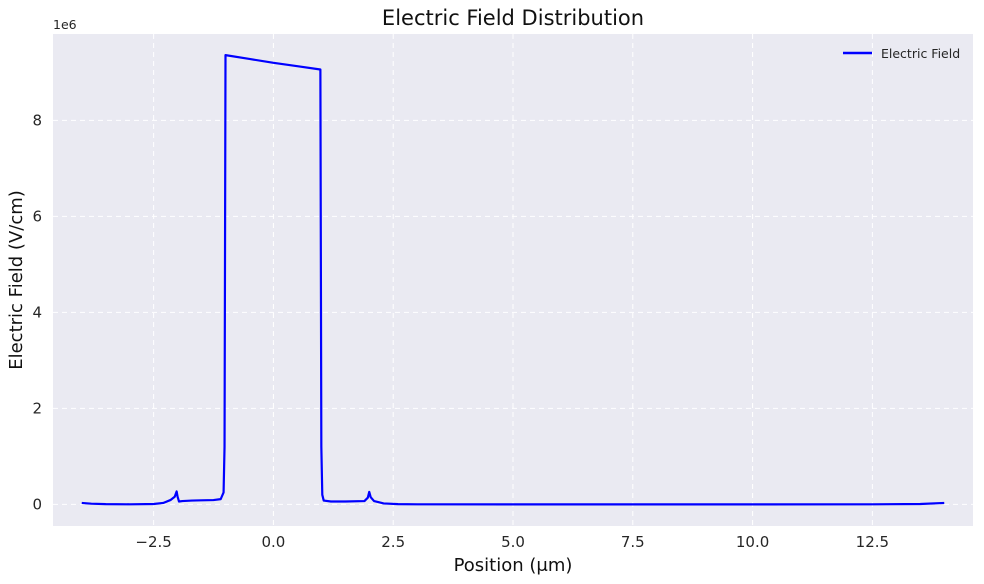 The image size is (984, 584). What do you see at coordinates (920, 53) in the screenshot?
I see `legend-label-electric-field: Electric Field` at bounding box center [920, 53].